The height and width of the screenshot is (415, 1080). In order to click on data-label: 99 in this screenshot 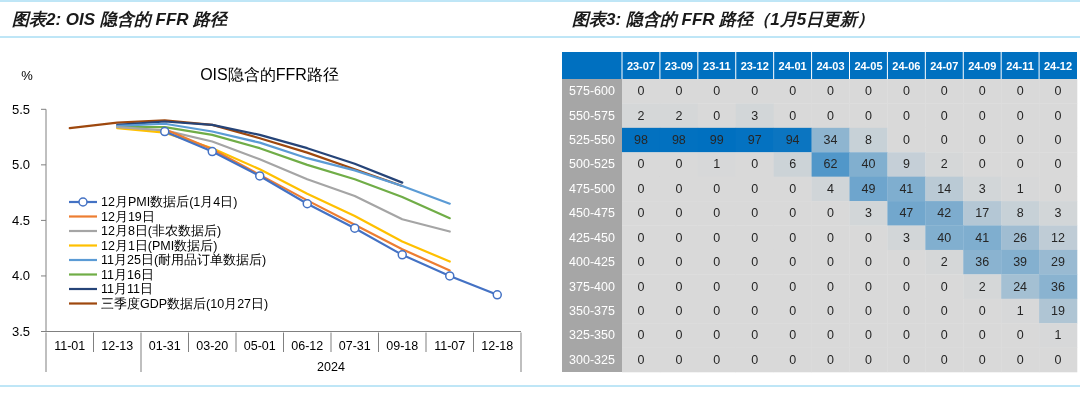, I will do `click(716, 140)`.